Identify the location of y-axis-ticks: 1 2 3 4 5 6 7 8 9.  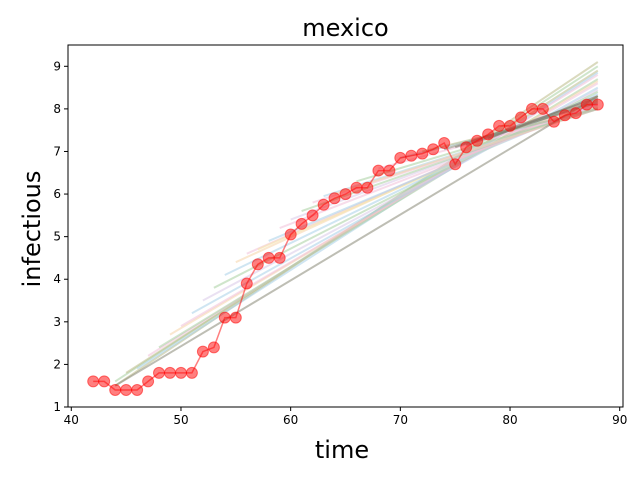
(60, 236).